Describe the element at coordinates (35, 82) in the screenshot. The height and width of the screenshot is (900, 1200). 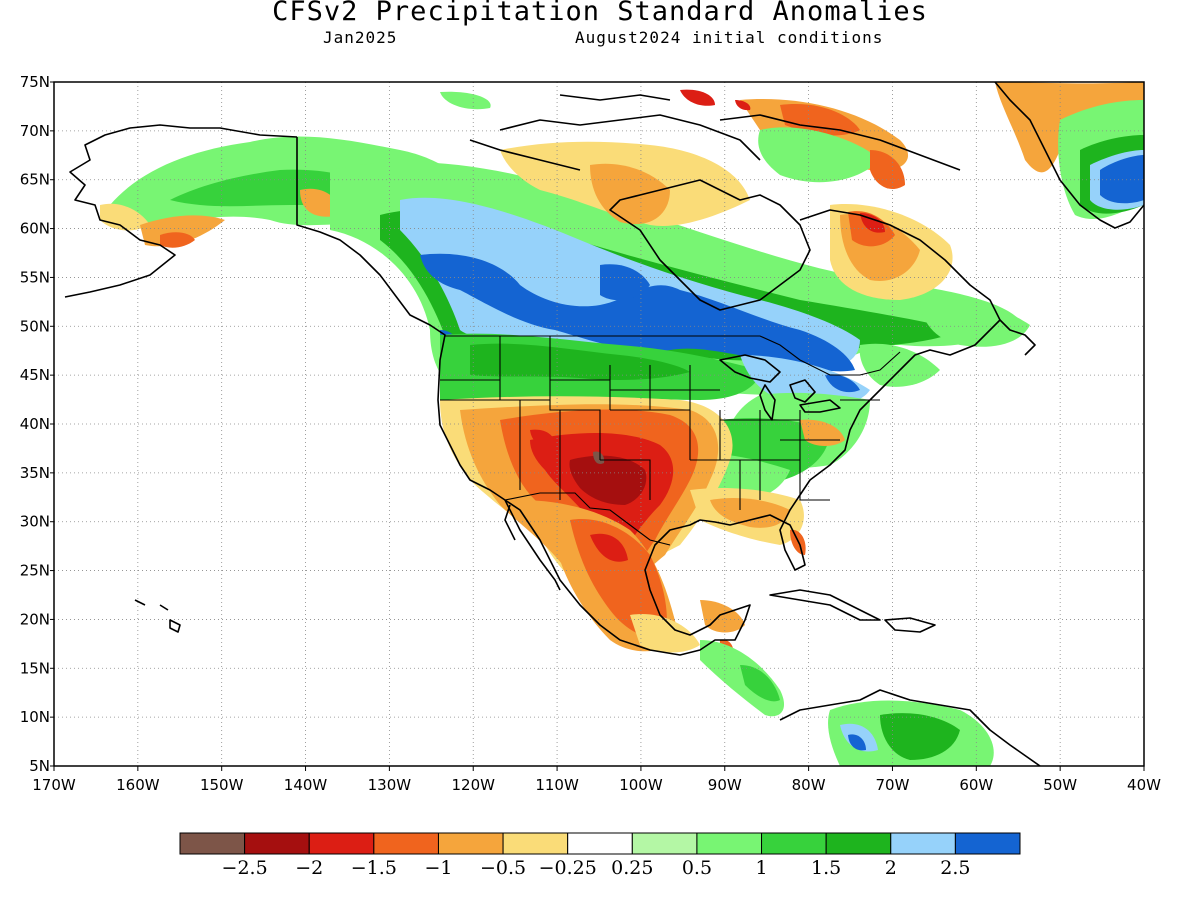
I see `lat-label: 75N` at that location.